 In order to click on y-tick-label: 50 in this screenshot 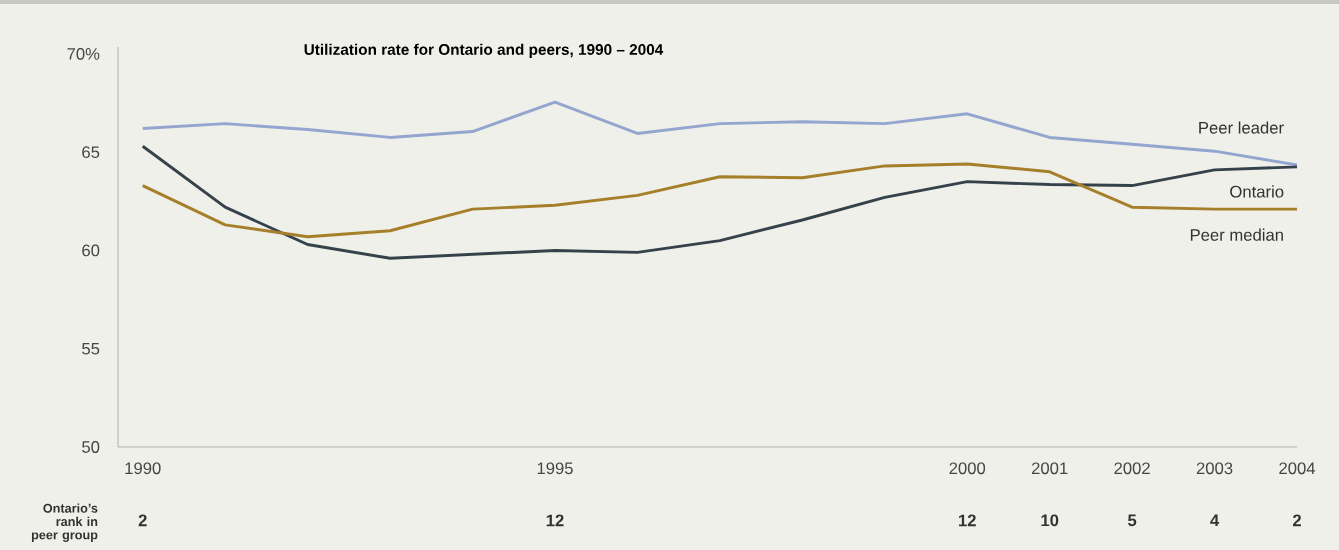, I will do `click(91, 447)`.